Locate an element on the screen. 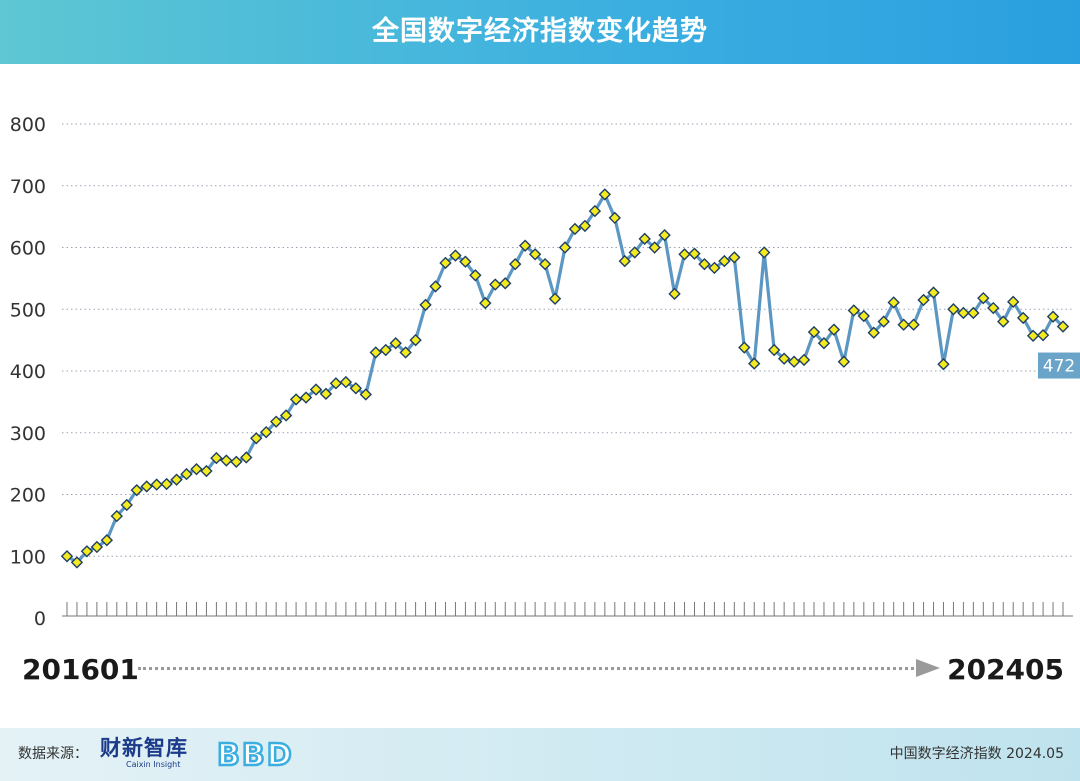 The width and height of the screenshot is (1080, 781). source-label: 数据来源： is located at coordinates (53, 754).